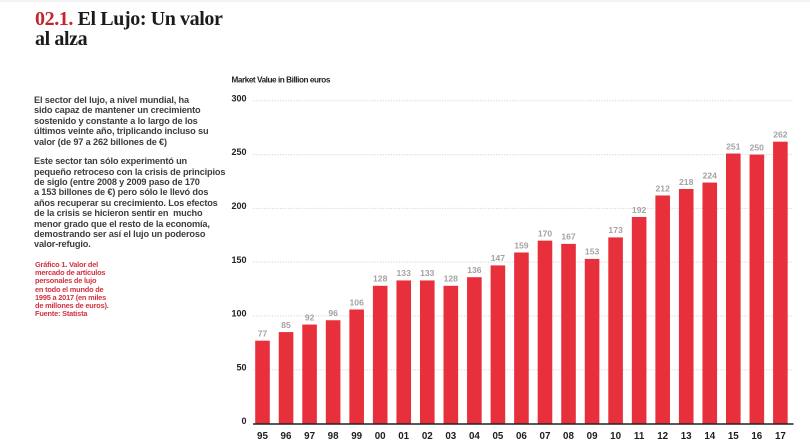 The image size is (810, 444). What do you see at coordinates (663, 188) in the screenshot?
I see `svg-text: 212` at bounding box center [663, 188].